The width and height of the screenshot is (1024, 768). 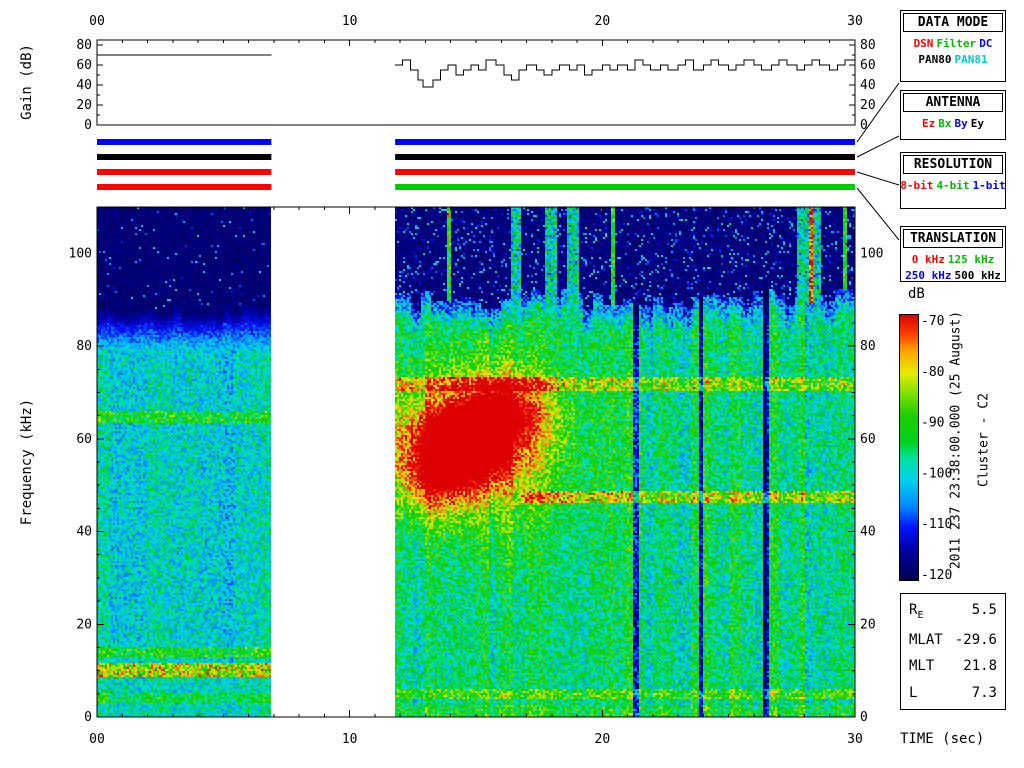 What do you see at coordinates (984, 610) in the screenshot?
I see `ephemeris-value: 5.5` at bounding box center [984, 610].